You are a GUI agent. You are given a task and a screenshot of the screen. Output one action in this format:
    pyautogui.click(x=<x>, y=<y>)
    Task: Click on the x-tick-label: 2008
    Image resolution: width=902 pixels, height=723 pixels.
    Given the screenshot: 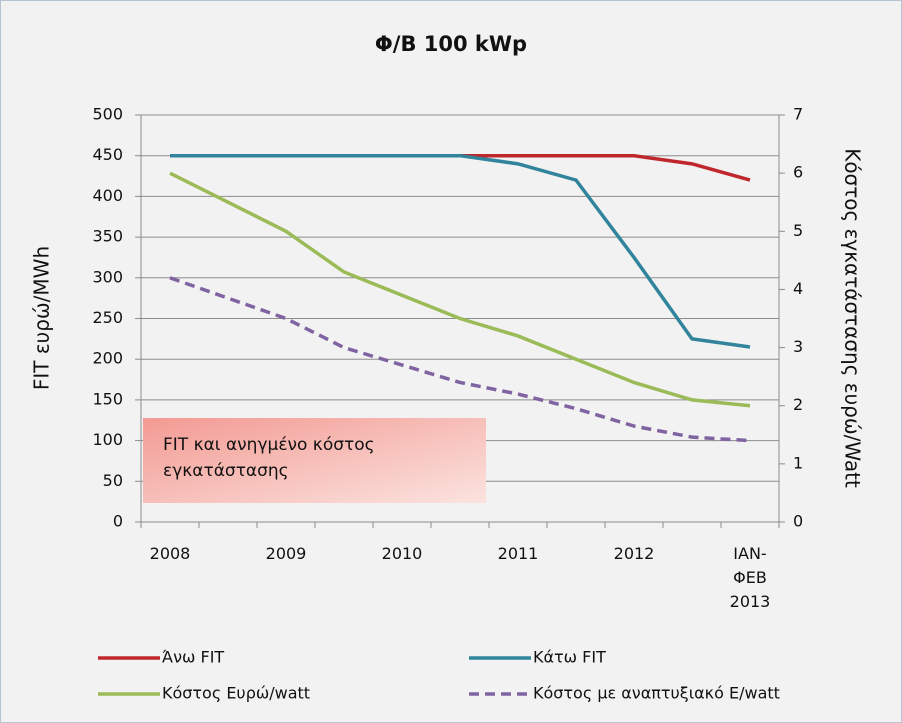 What is the action you would take?
    pyautogui.click(x=170, y=553)
    